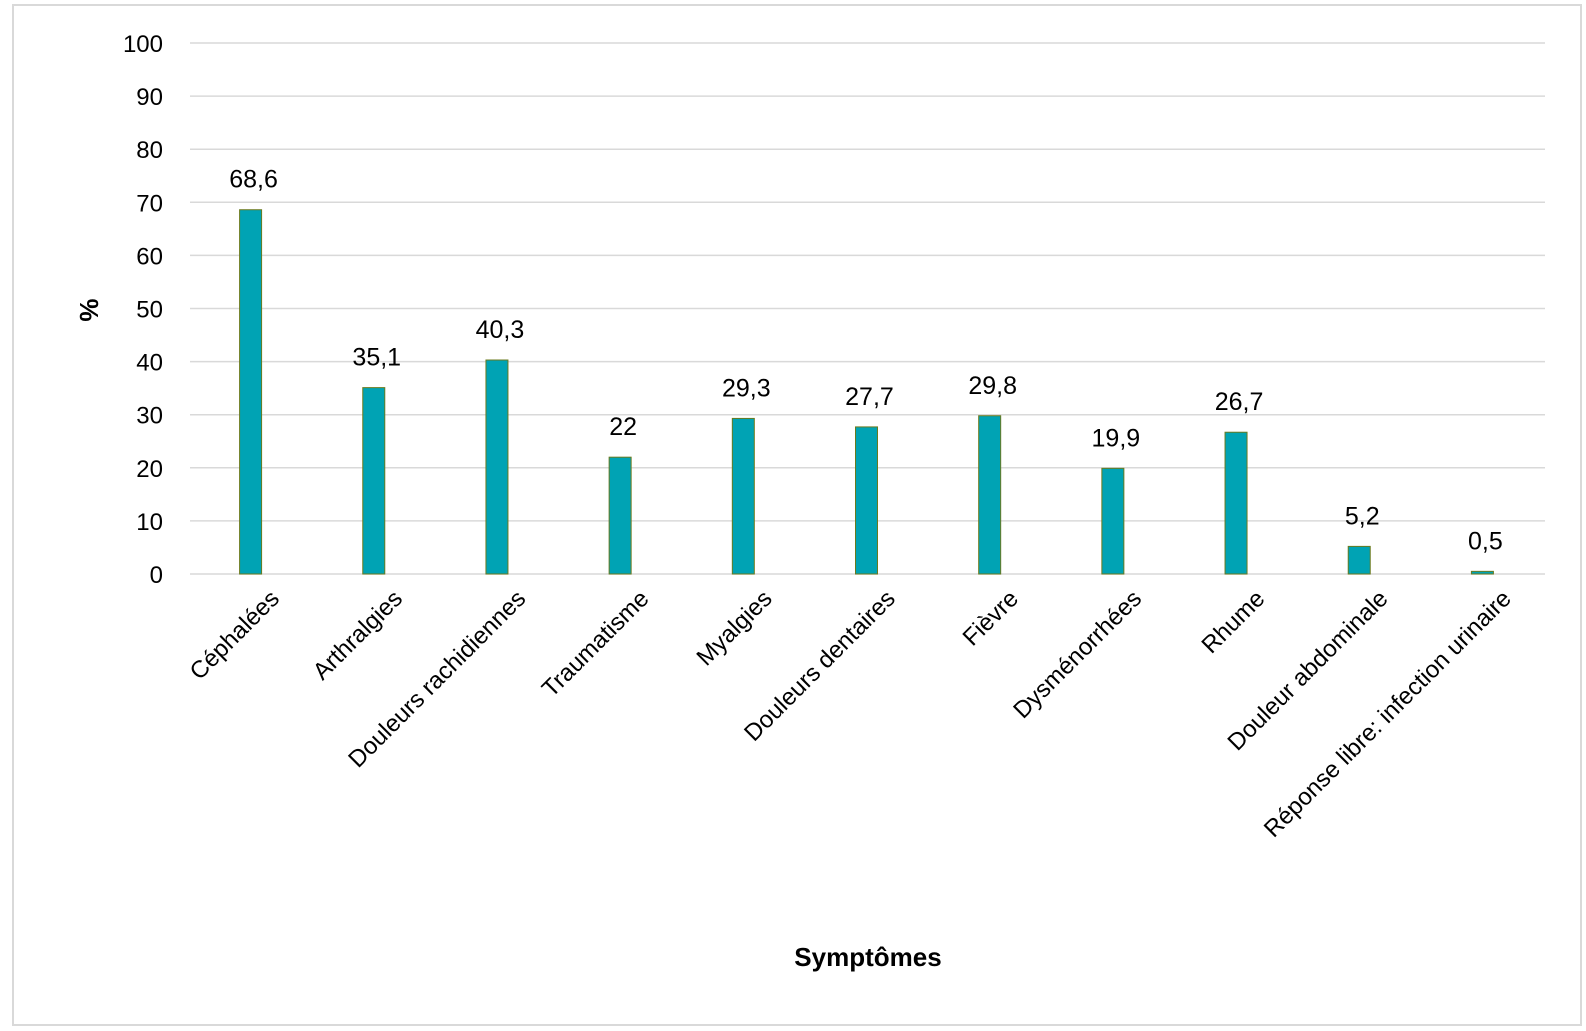 The image size is (1586, 1031). I want to click on data-label: 29,3, so click(746, 388).